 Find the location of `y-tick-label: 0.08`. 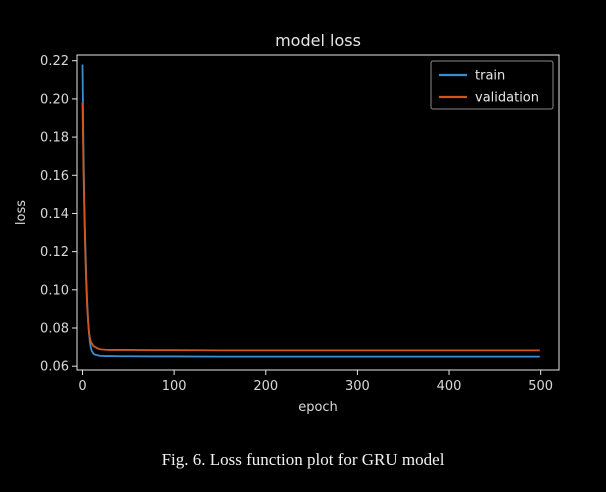

y-tick-label: 0.08 is located at coordinates (54, 329).